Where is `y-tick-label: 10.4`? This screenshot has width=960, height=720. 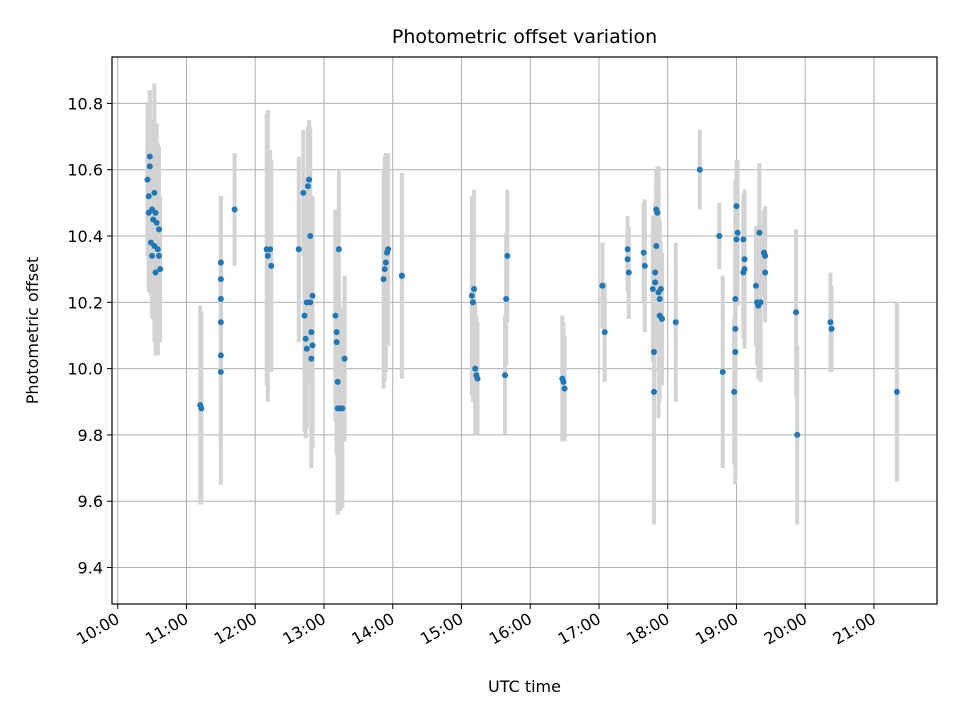 y-tick-label: 10.4 is located at coordinates (85, 236).